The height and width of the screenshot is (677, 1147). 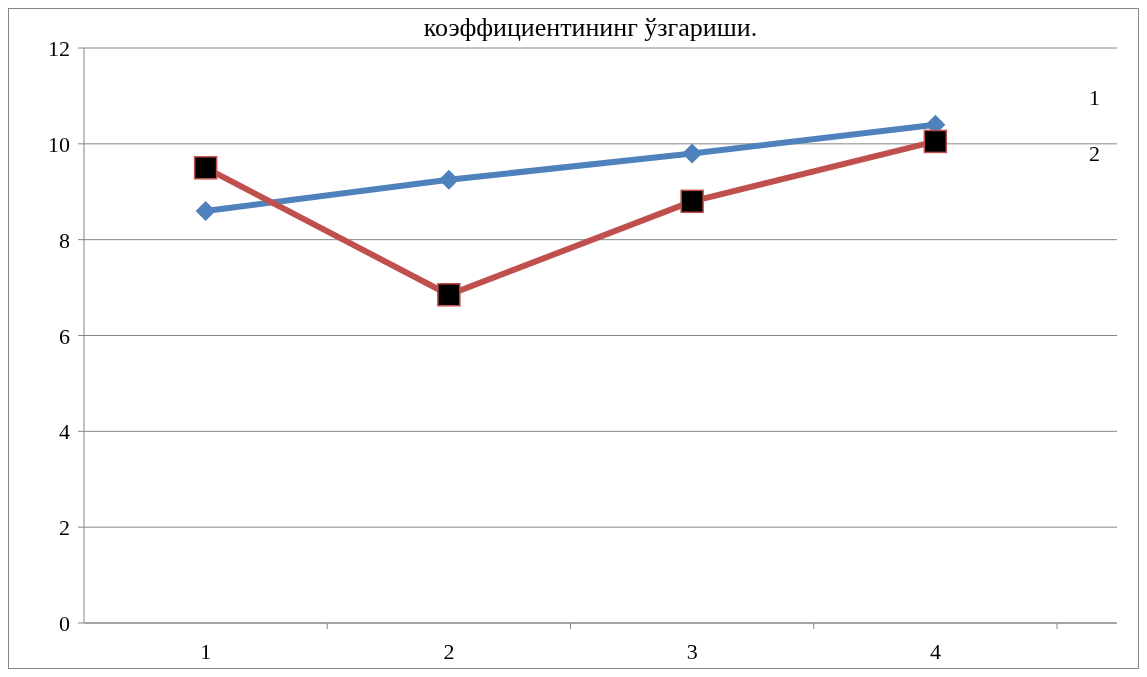 I want to click on y-tick-label: 2, so click(x=64, y=528).